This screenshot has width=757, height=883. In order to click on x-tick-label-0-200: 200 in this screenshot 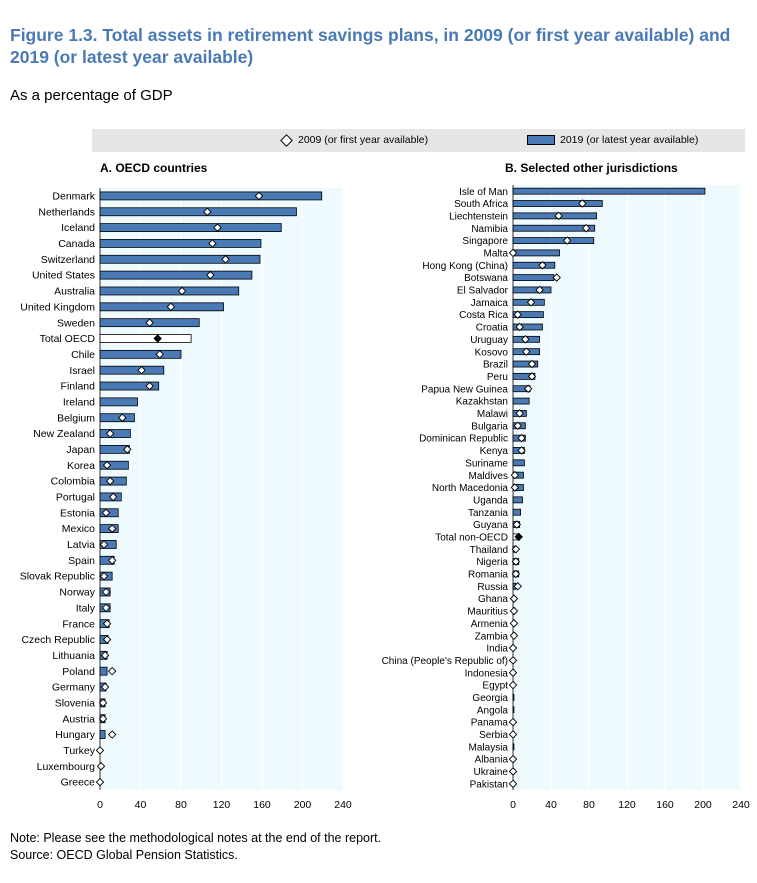, I will do `click(303, 805)`.